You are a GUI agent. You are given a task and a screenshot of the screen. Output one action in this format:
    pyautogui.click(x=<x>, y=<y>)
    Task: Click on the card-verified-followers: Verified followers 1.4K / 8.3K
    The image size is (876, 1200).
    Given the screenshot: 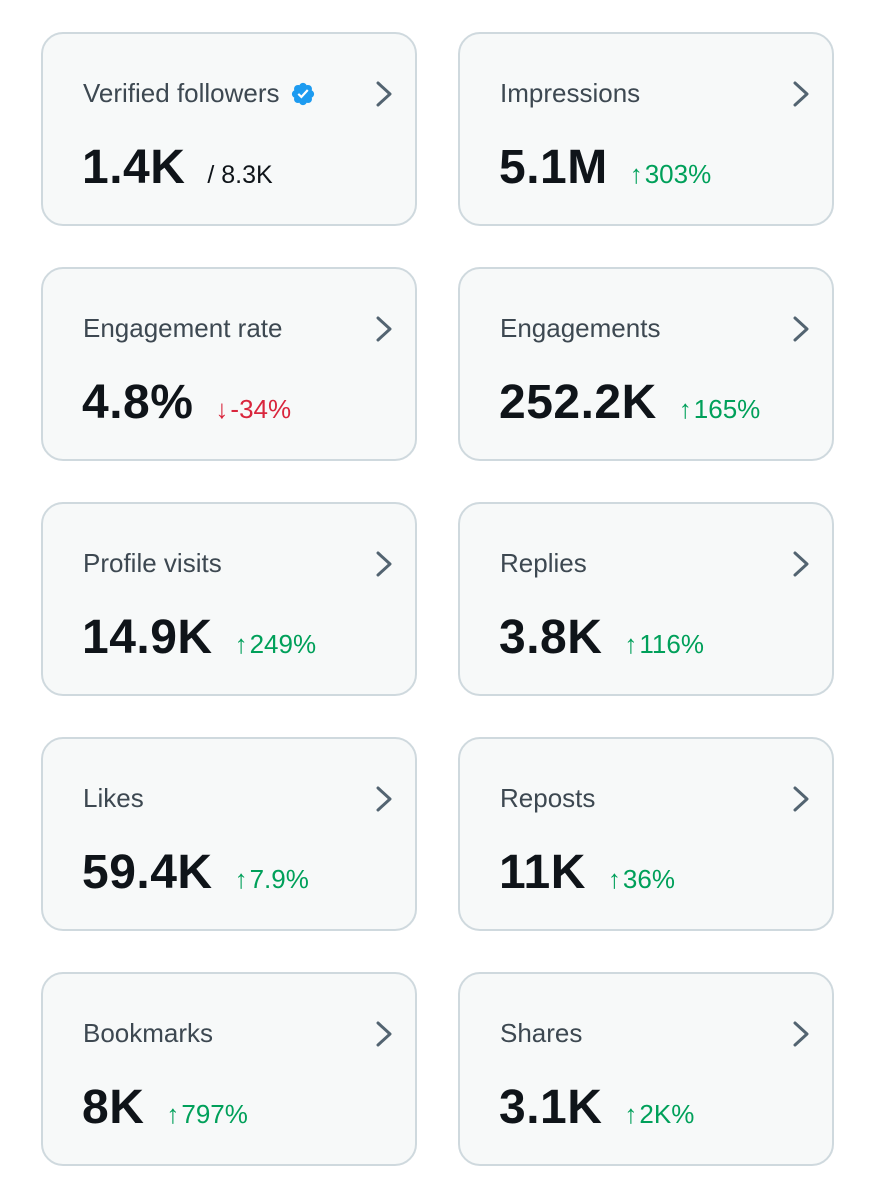 What is the action you would take?
    pyautogui.click(x=229, y=129)
    